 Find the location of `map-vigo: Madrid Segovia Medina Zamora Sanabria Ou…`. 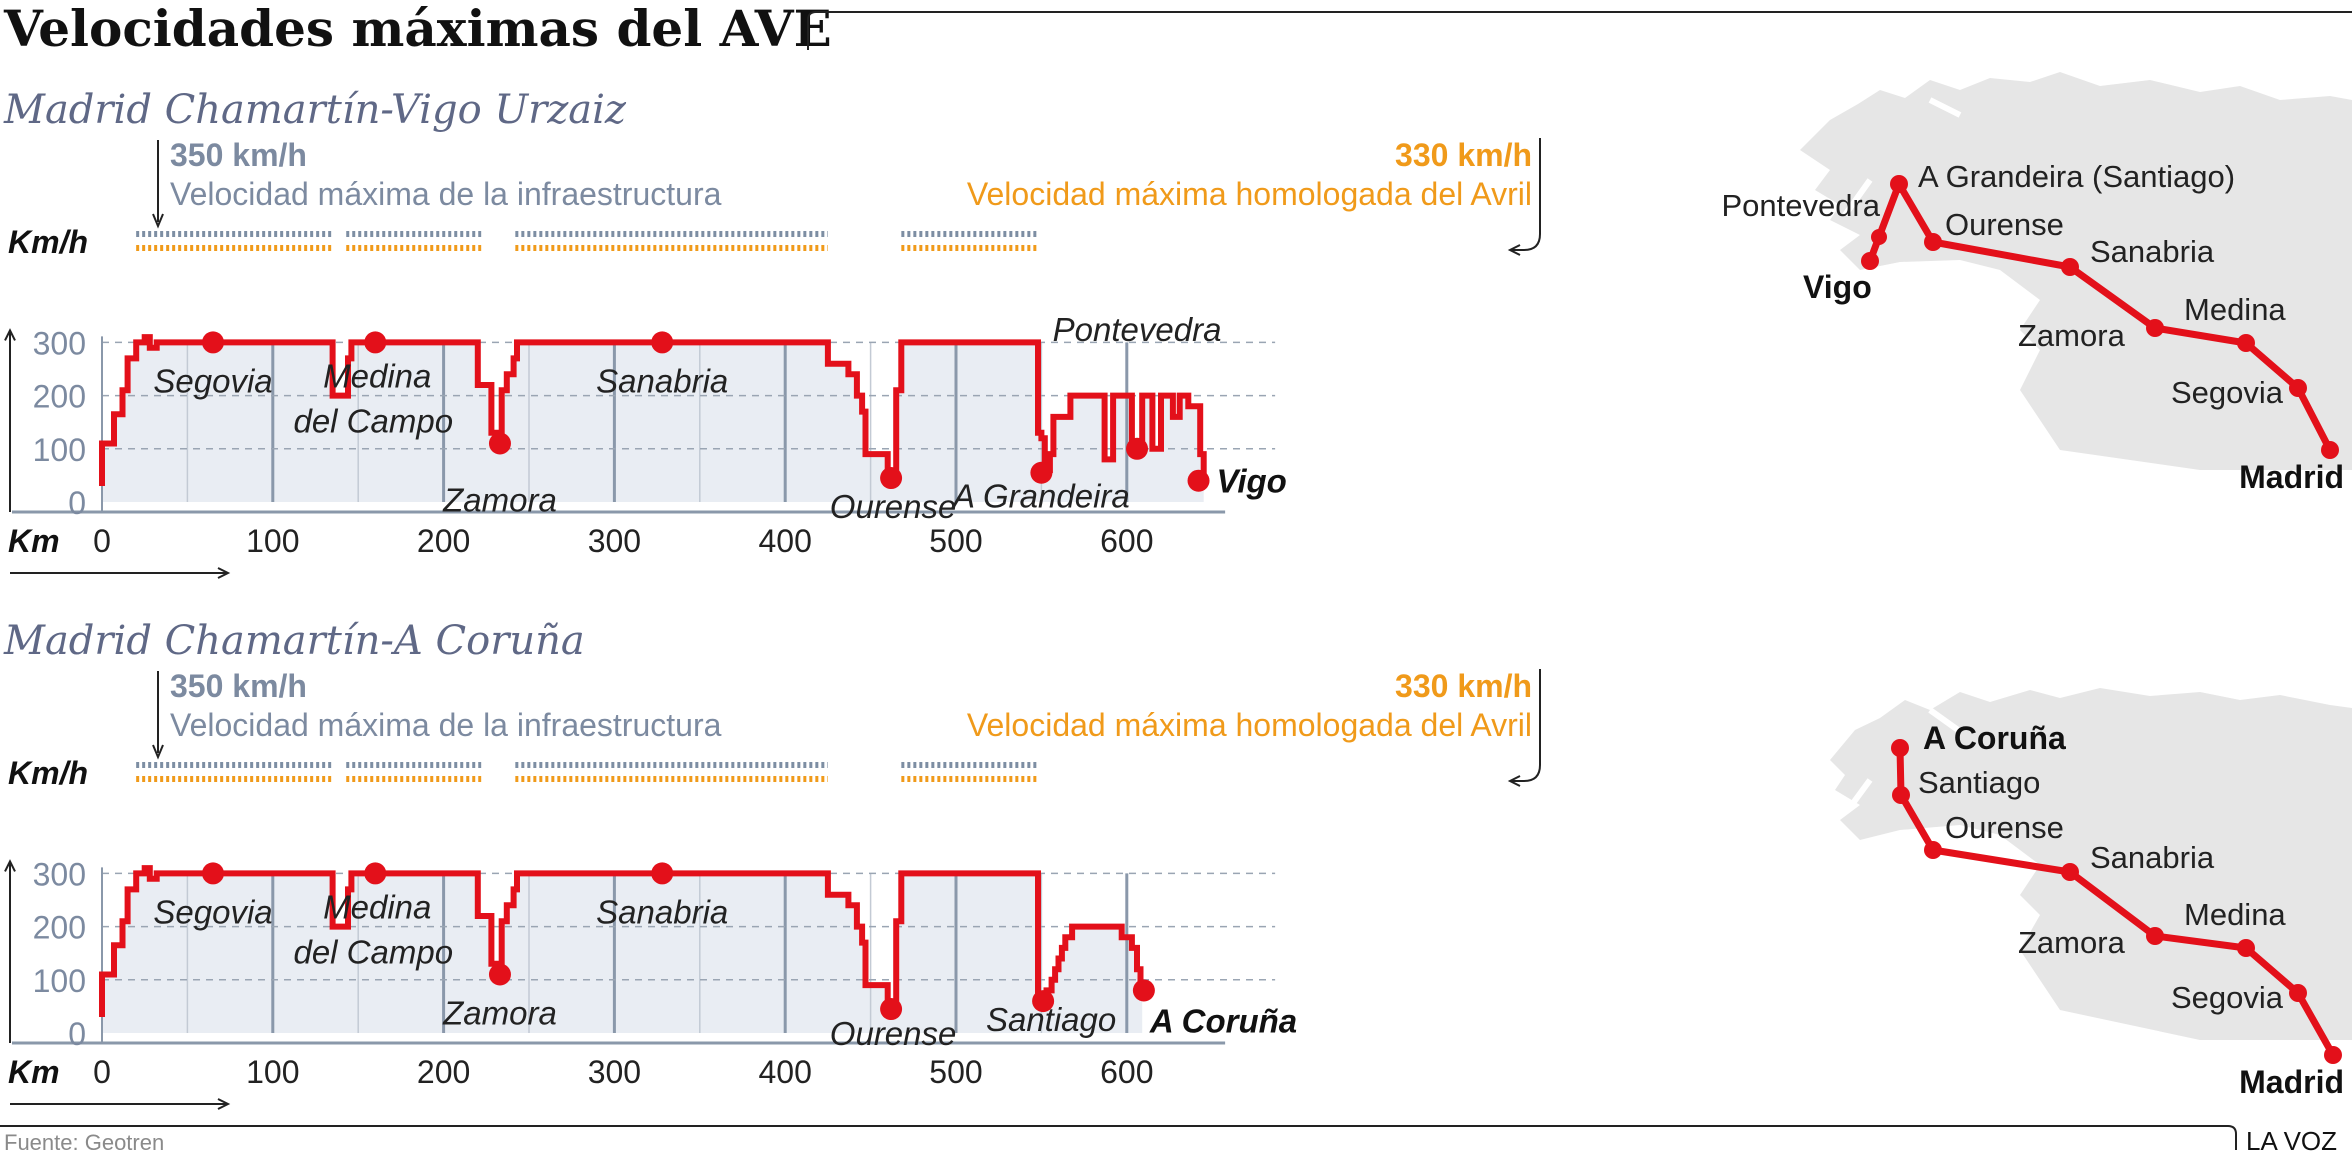

map-vigo: Madrid Segovia Medina Zamora Sanabria Ou… is located at coordinates (2036, 283).